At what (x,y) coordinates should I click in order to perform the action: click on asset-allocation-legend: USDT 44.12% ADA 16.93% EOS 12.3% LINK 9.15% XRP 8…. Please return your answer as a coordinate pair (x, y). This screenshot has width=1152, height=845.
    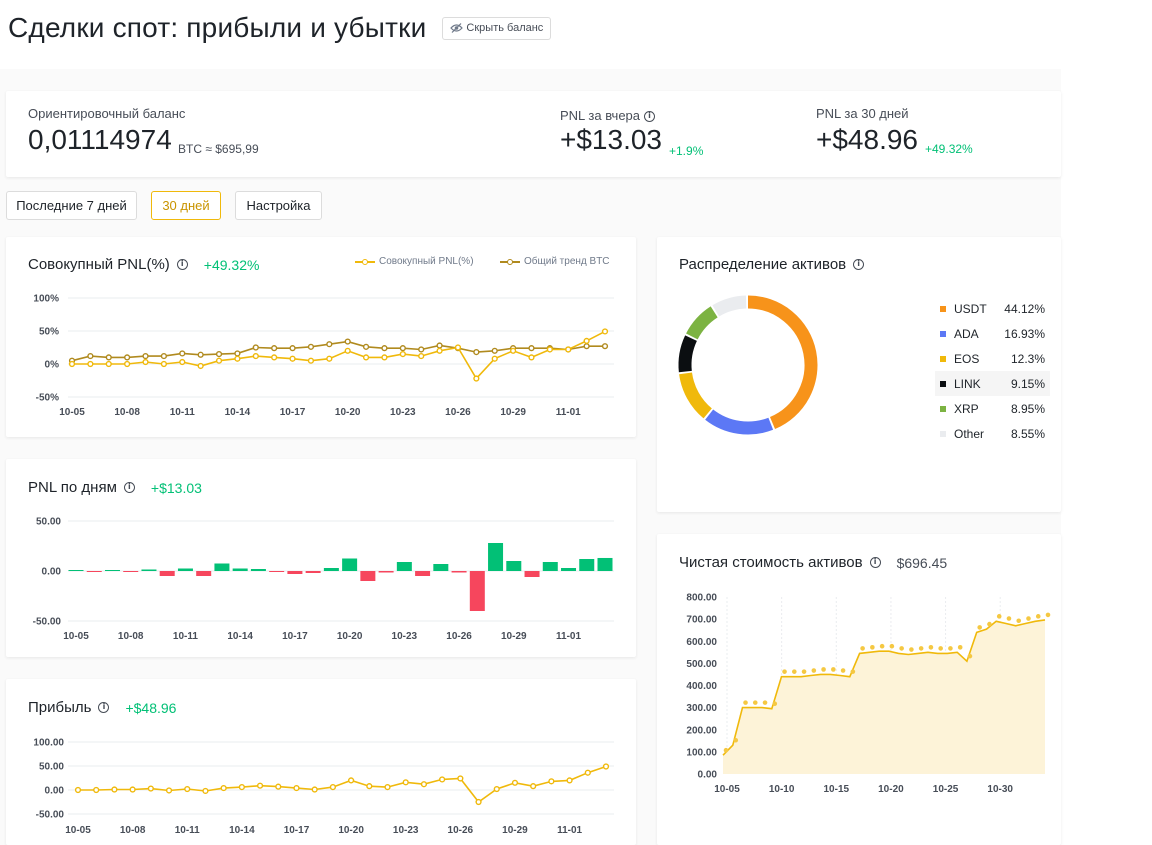
    Looking at the image, I should click on (992, 371).